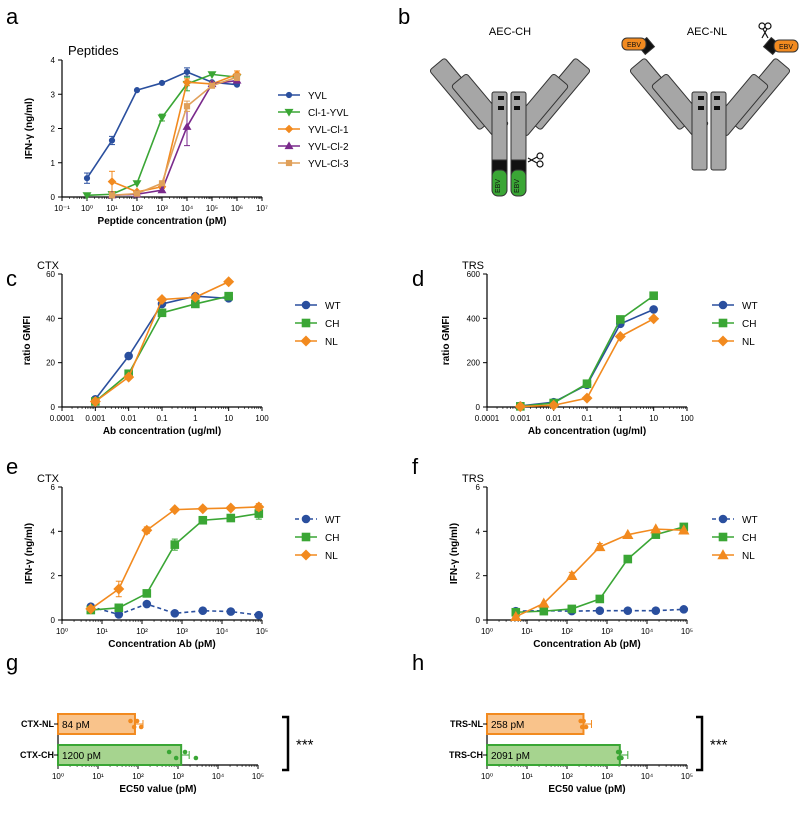  Describe the element at coordinates (653, 418) in the screenshot. I see `x-tick-label: 10` at that location.